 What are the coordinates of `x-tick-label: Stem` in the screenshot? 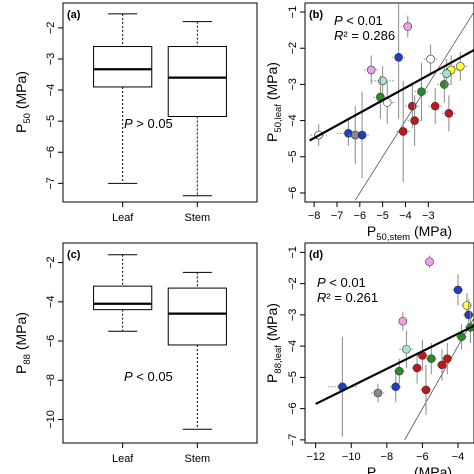 It's located at (197, 218).